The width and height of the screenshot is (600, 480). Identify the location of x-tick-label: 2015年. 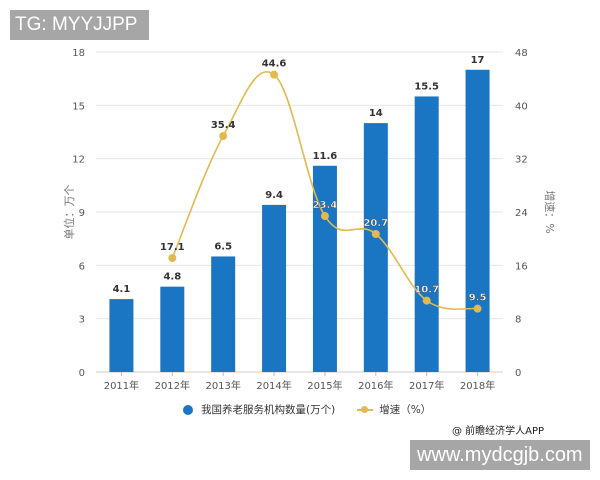
(324, 385).